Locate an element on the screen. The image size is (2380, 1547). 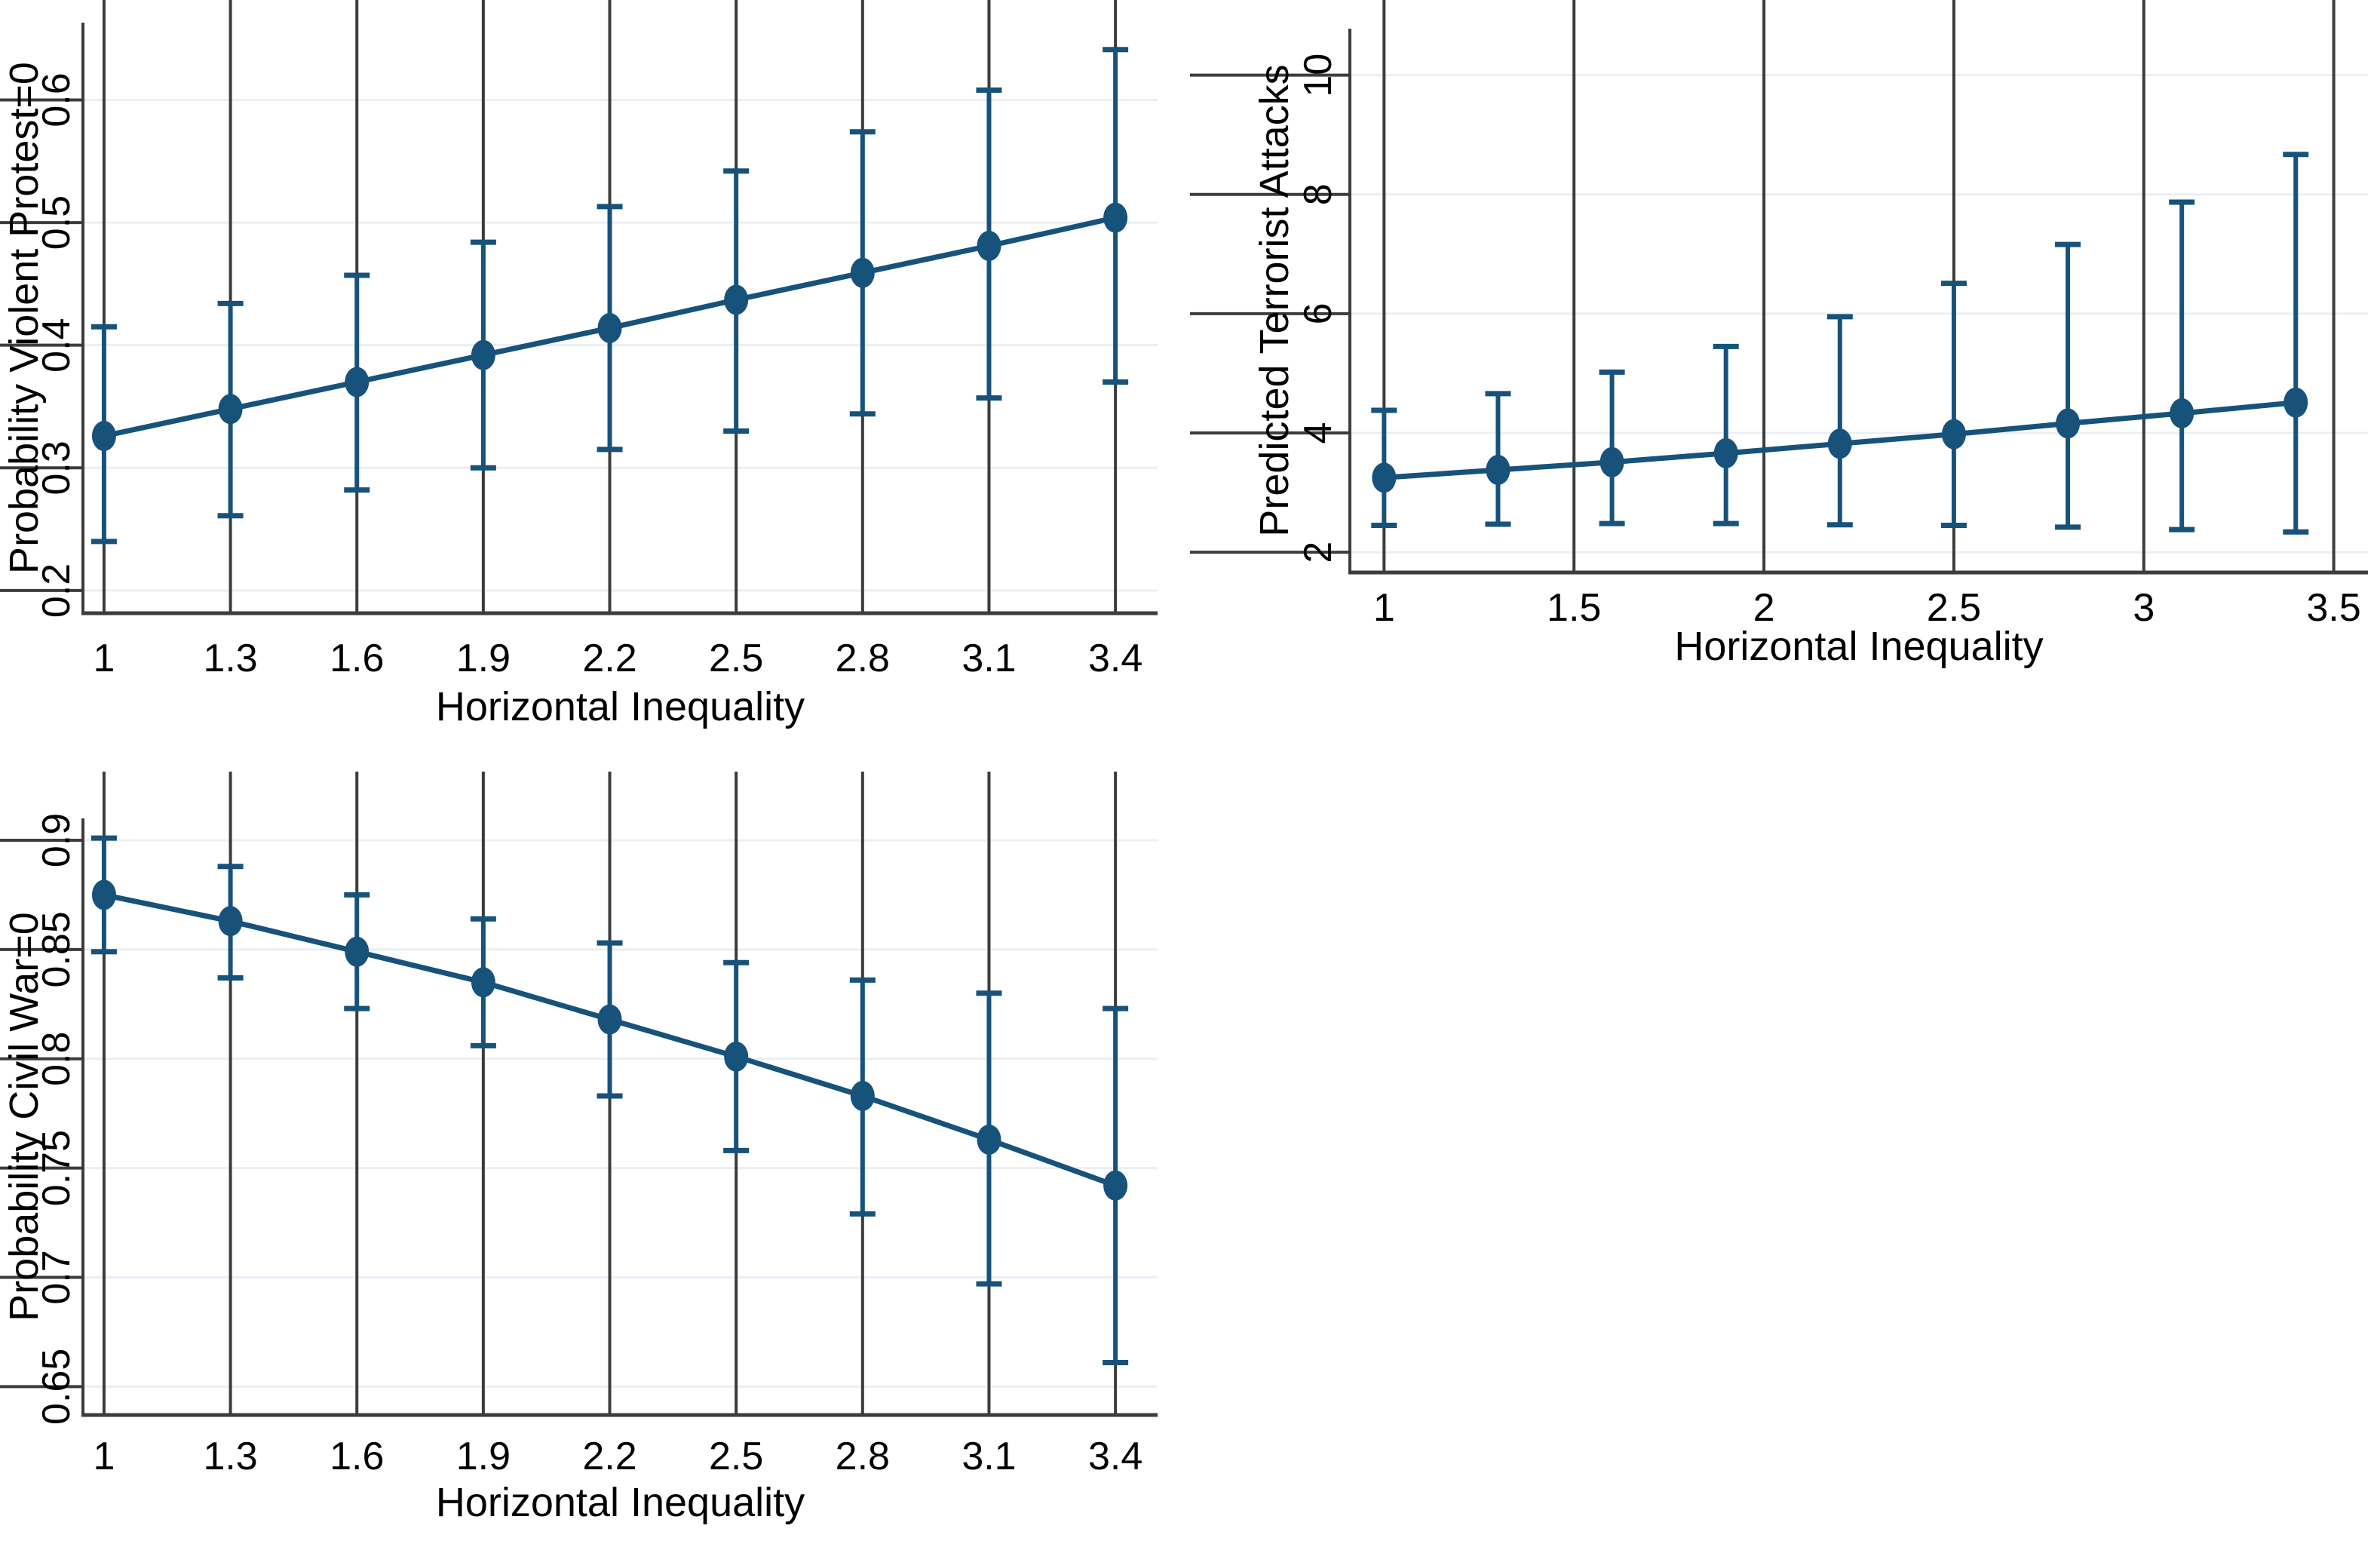
y-tick-label: 0.85 is located at coordinates (57, 949).